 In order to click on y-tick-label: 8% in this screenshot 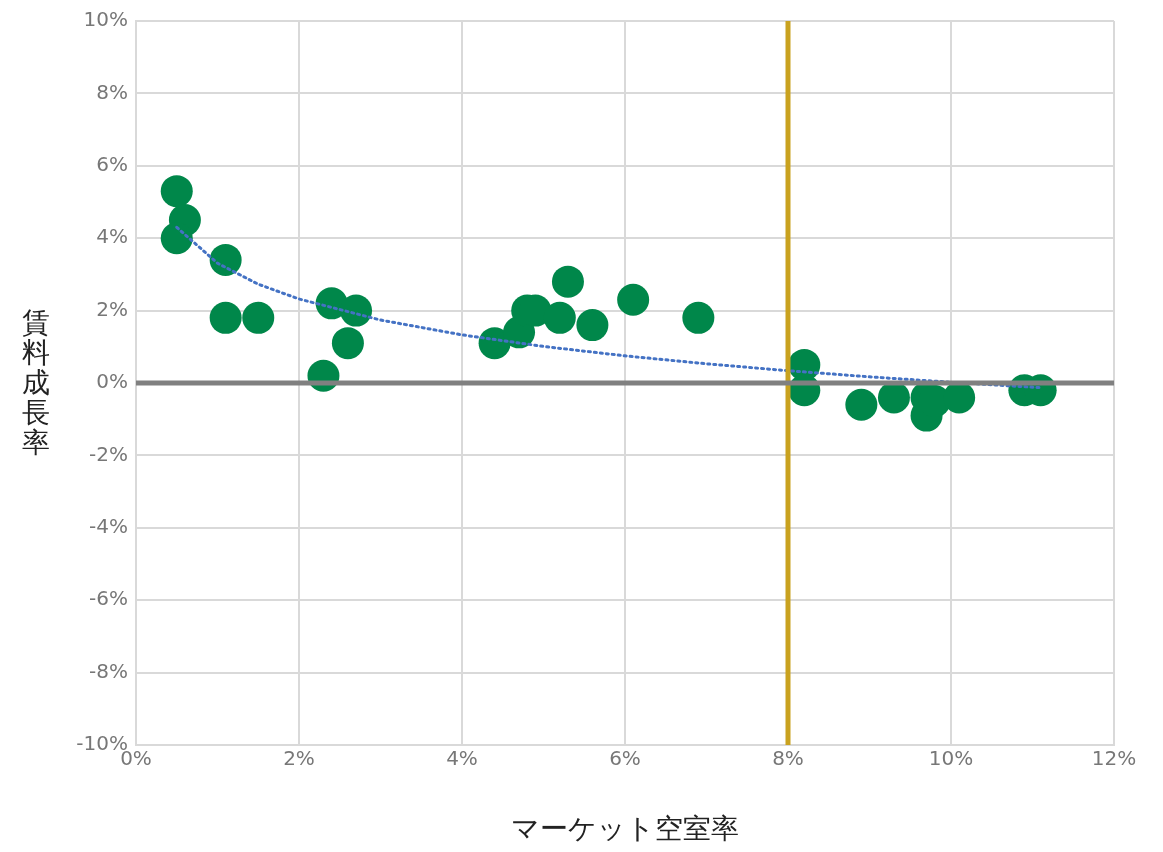, I will do `click(112, 91)`.